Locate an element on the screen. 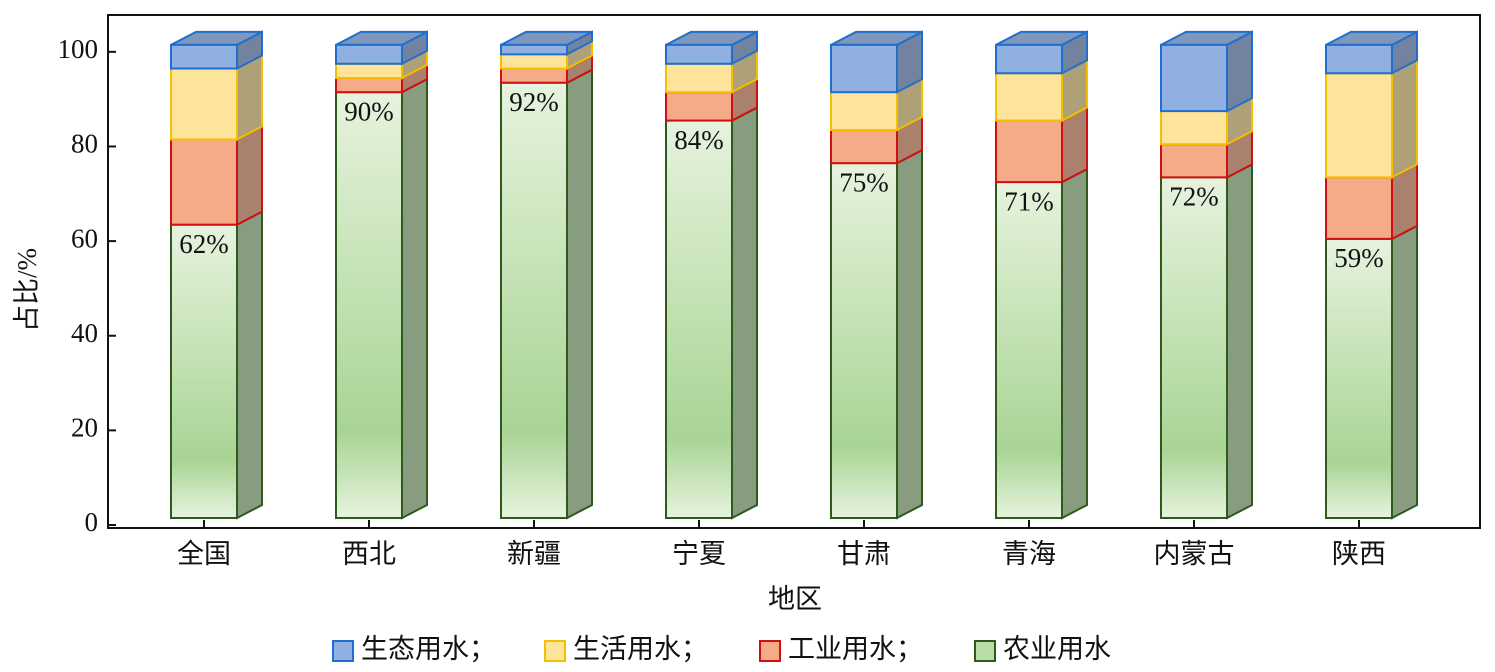  x-axis-label: 地区 is located at coordinates (795, 599).